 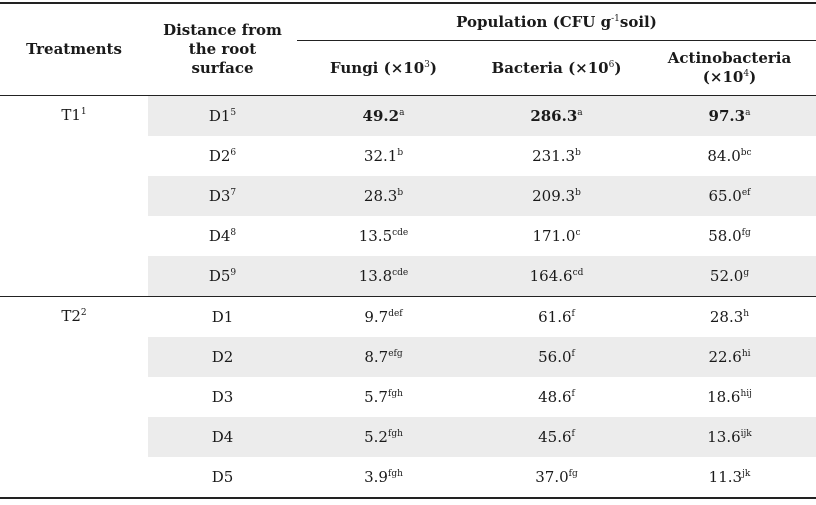 I want to click on header-population: Population (CFU g-1soil), so click(x=556, y=22).